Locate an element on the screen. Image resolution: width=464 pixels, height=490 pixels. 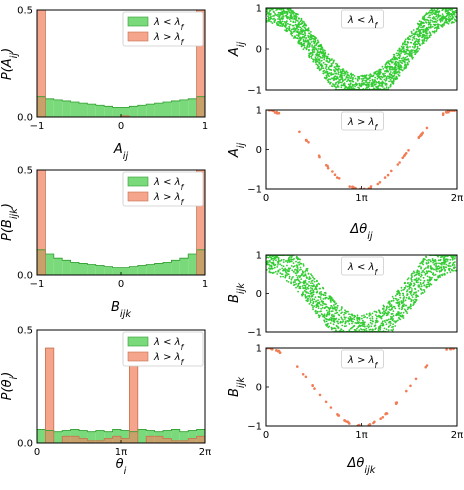
x-tick-label: 1 is located at coordinates (205, 284).